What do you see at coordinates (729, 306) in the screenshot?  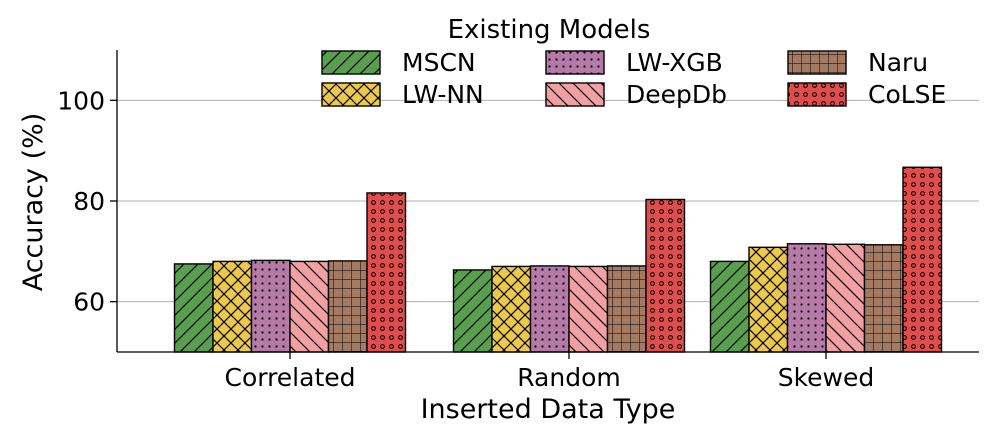 I see `bar-mscn-skewed` at bounding box center [729, 306].